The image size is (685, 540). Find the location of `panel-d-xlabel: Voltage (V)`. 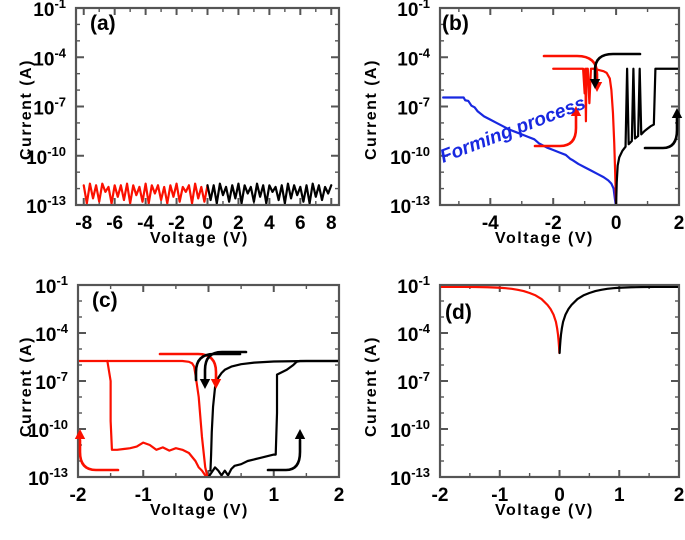

panel-d-xlabel: Voltage (V) is located at coordinates (544, 510).